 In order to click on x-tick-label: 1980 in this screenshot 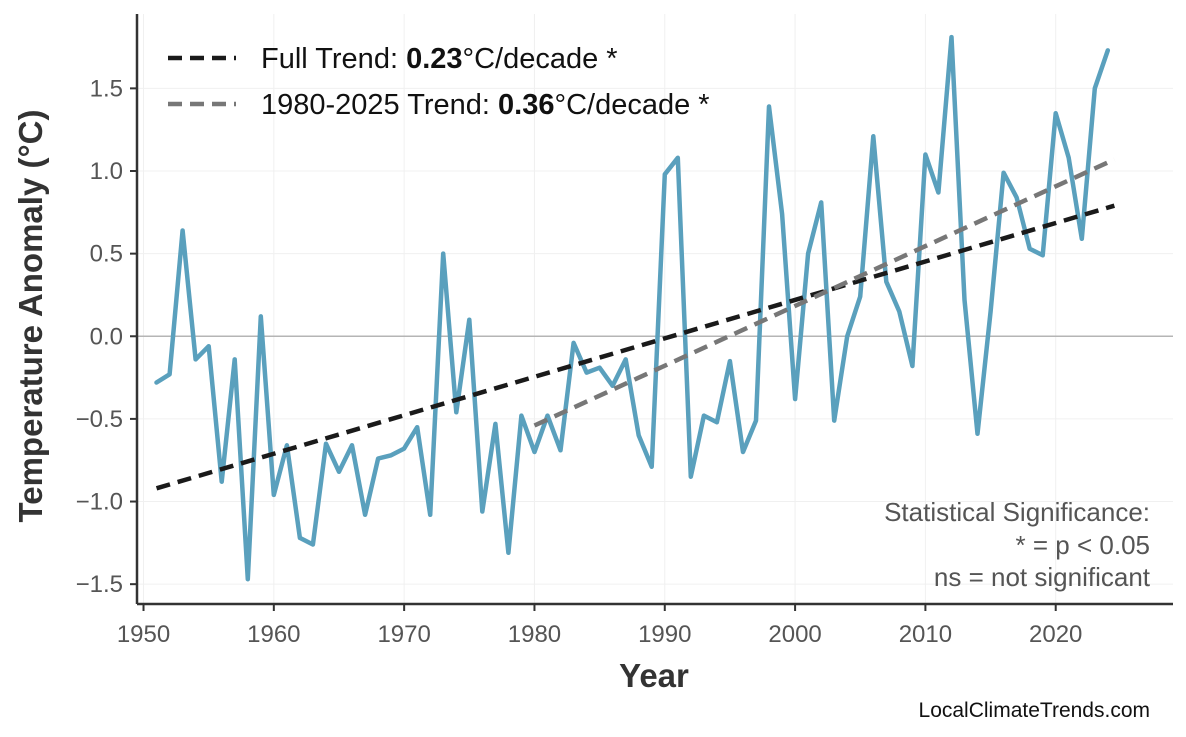, I will do `click(534, 634)`.